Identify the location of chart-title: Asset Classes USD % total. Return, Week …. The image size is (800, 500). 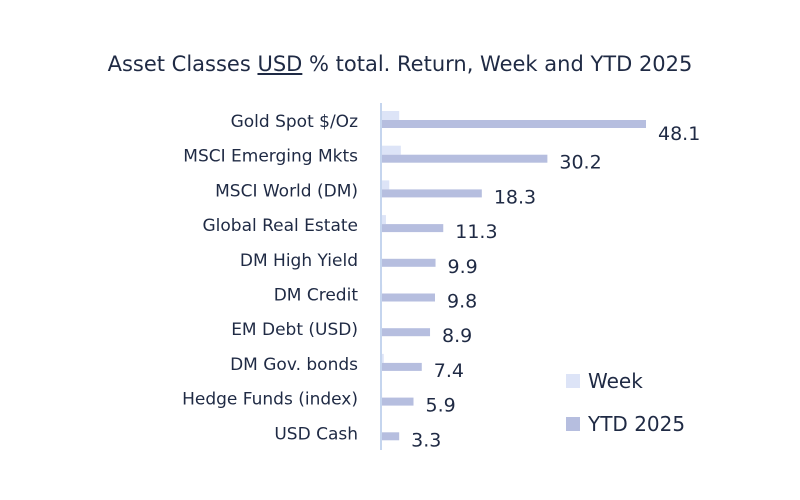
(400, 64).